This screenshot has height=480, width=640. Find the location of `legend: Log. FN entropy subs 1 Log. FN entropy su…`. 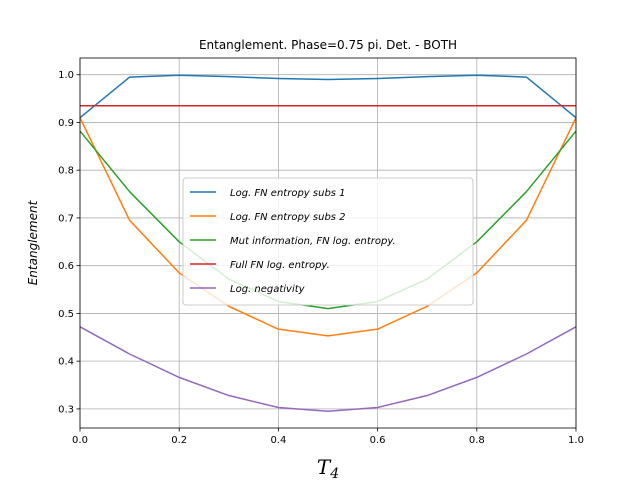

legend: Log. FN entropy subs 1 Log. FN entropy su… is located at coordinates (328, 241).